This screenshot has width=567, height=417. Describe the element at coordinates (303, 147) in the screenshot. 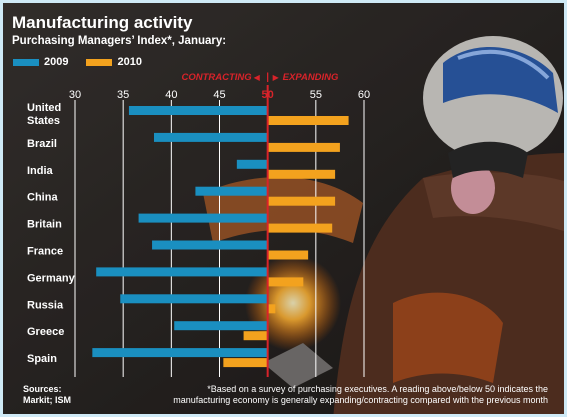

I see `bar-2010-brazil` at that location.